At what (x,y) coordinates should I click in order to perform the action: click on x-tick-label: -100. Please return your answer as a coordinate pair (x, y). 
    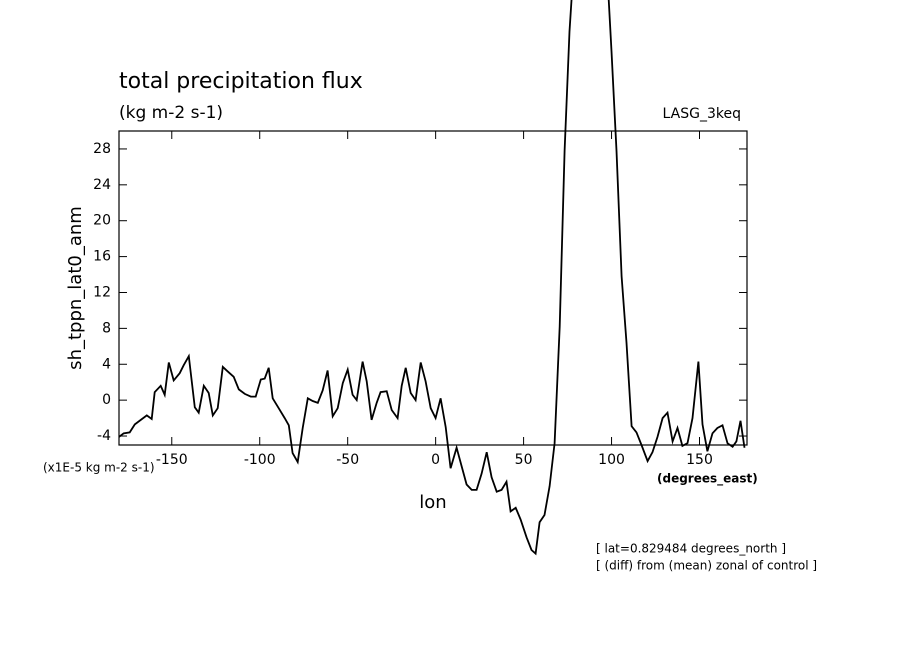
    Looking at the image, I should click on (260, 460).